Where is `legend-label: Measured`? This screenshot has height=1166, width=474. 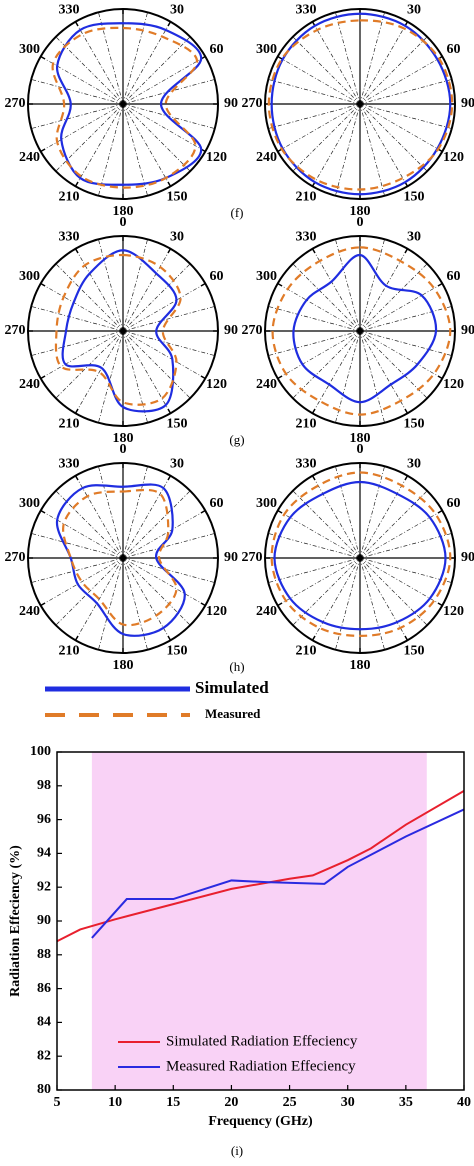
legend-label: Measured is located at coordinates (233, 713).